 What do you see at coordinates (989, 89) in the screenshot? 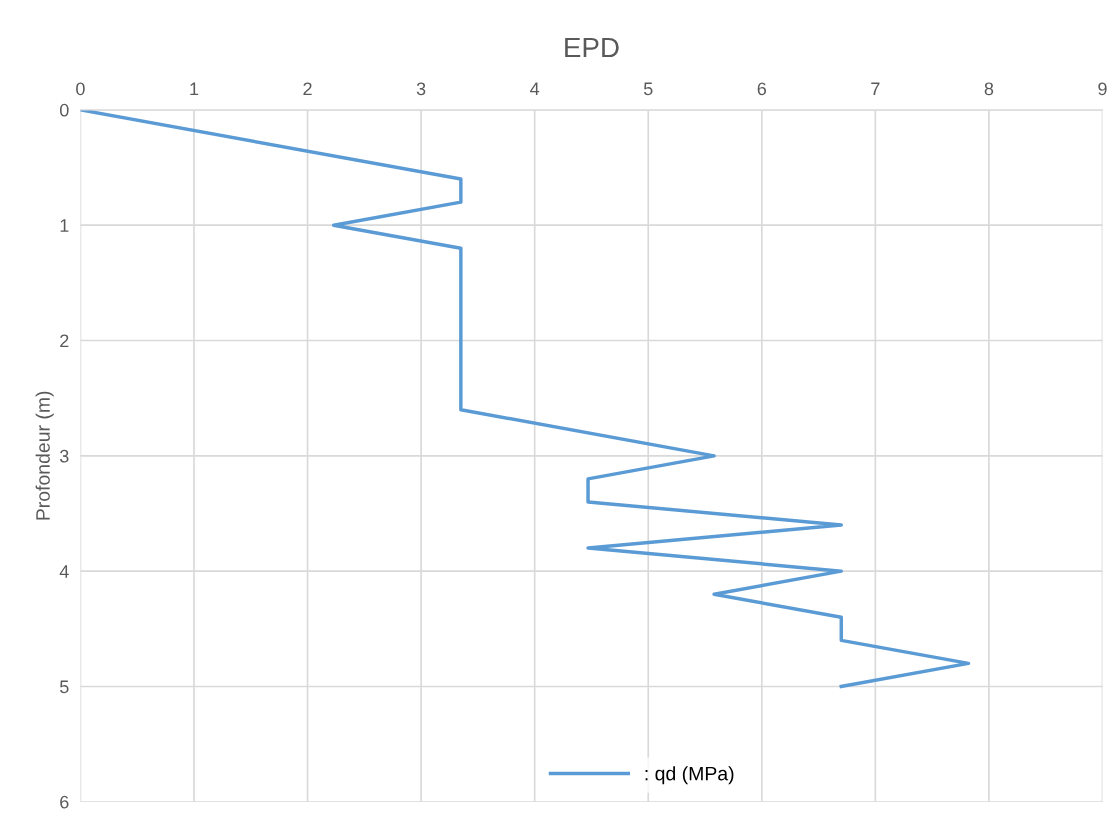
I see `x-tick-label: 8` at bounding box center [989, 89].